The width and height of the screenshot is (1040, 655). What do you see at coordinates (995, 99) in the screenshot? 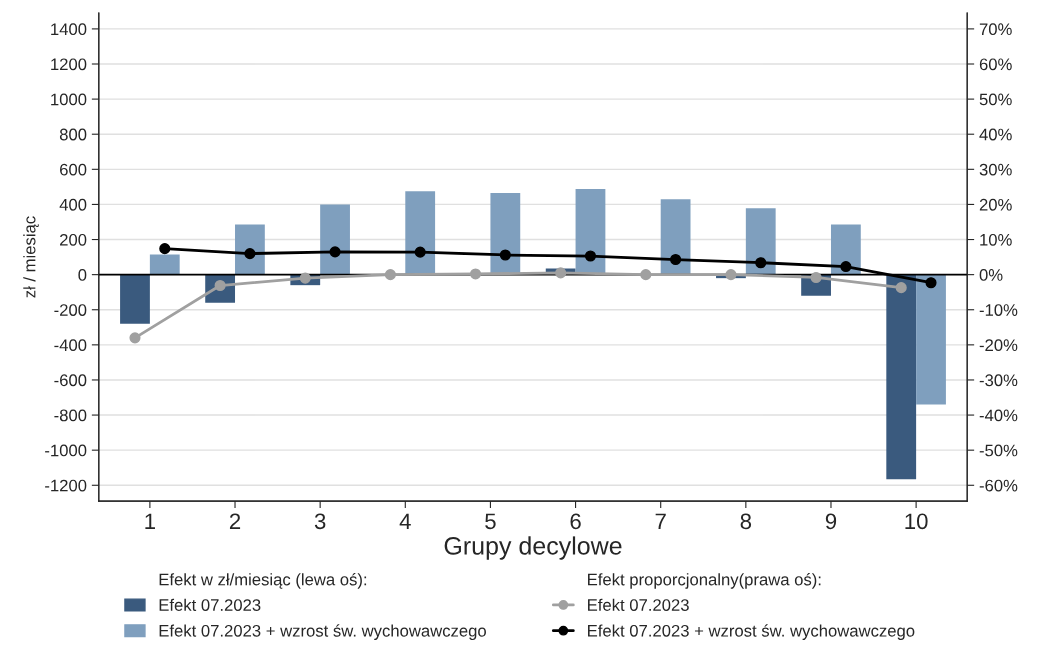
I see `y2-tick-label: 50%` at bounding box center [995, 99].